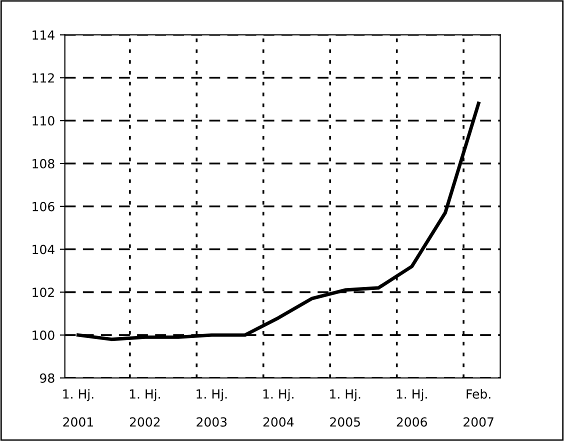  Describe the element at coordinates (278, 408) in the screenshot. I see `category-label: 1. Hj. 2004` at that location.